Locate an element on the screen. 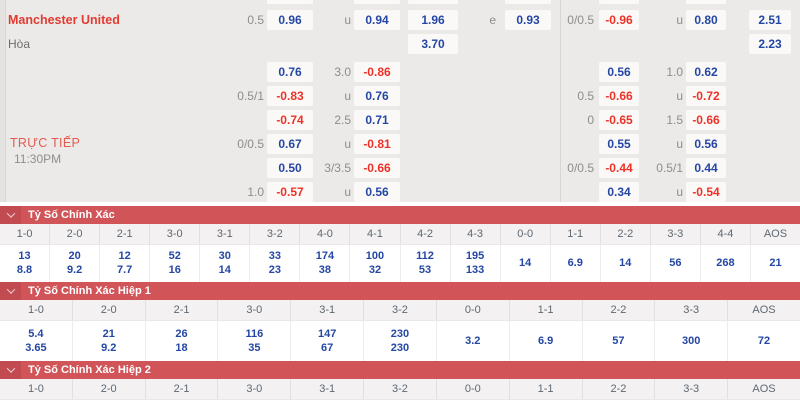 Image resolution: width=800 pixels, height=400 pixels. score-odds-value: 112 is located at coordinates (425, 256).